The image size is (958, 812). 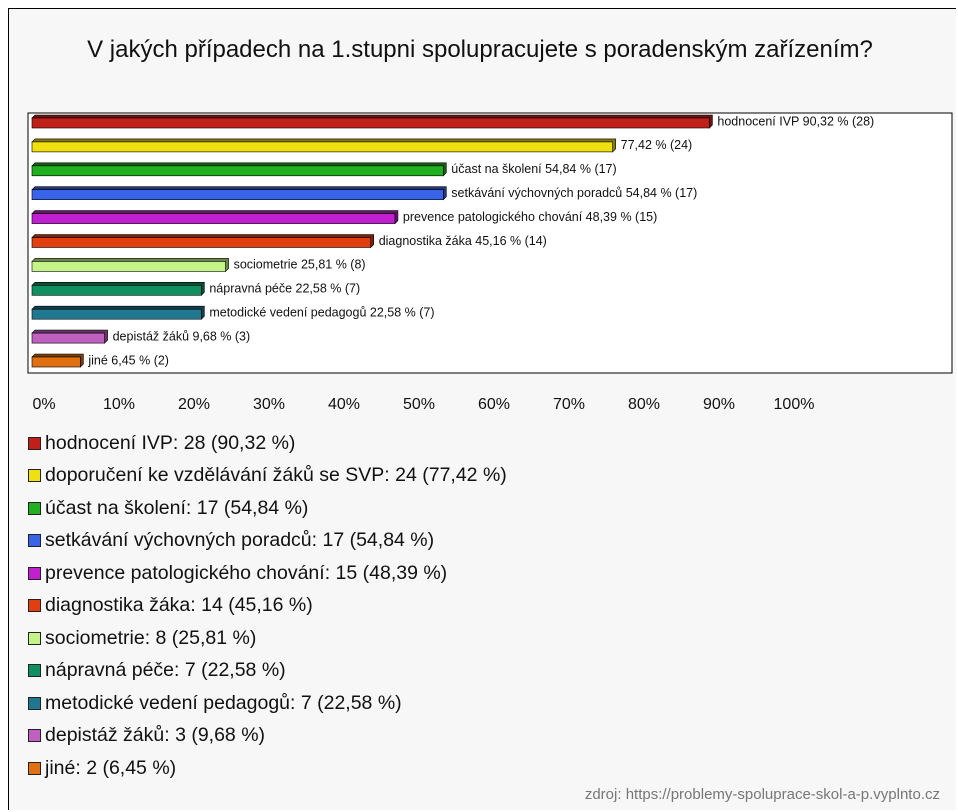 I want to click on x-tick-label: 10%, so click(x=119, y=404).